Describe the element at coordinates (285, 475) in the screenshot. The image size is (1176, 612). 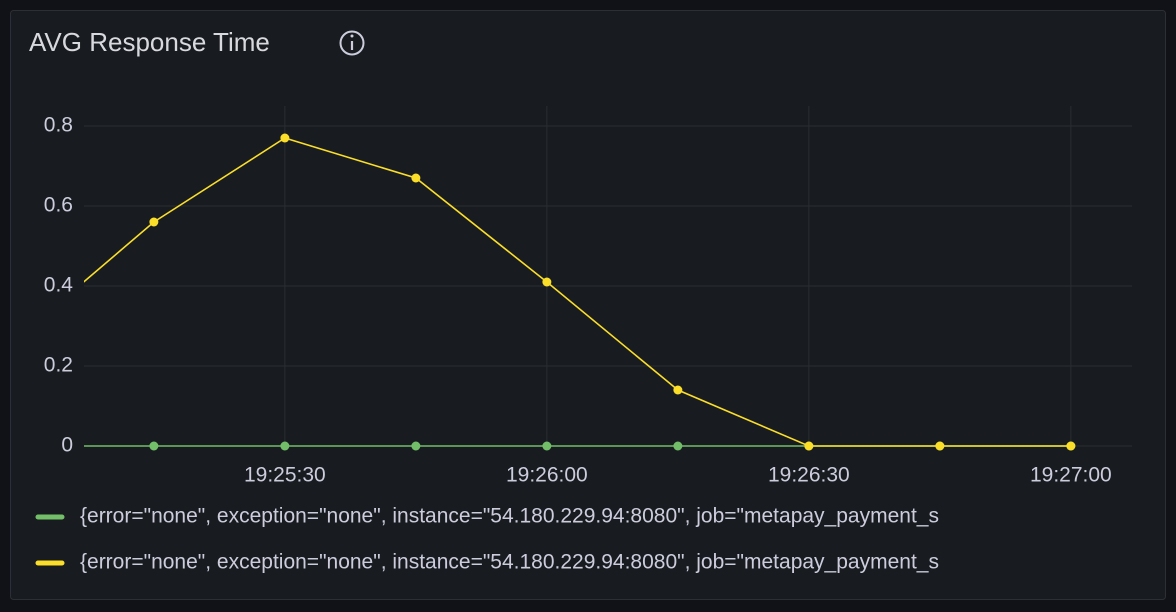
I see `x-tick-label: 19:25:30` at that location.